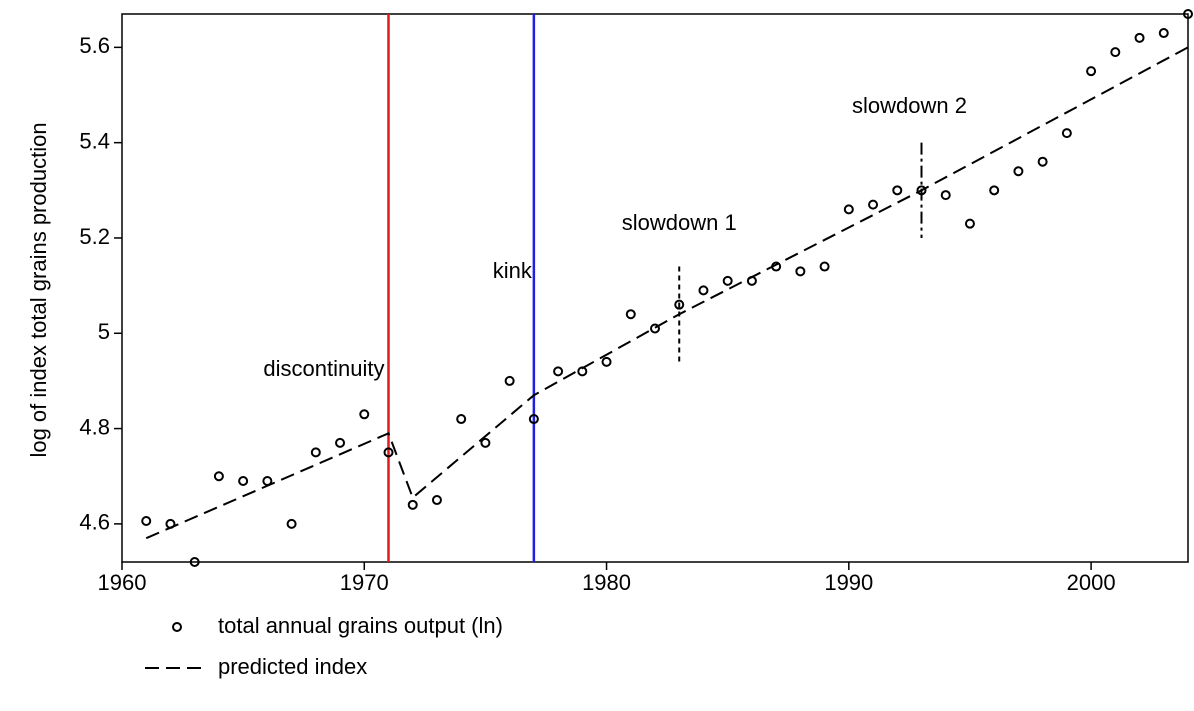 This screenshot has height=711, width=1194. I want to click on x-tick-label: 2000, so click(1091, 582).